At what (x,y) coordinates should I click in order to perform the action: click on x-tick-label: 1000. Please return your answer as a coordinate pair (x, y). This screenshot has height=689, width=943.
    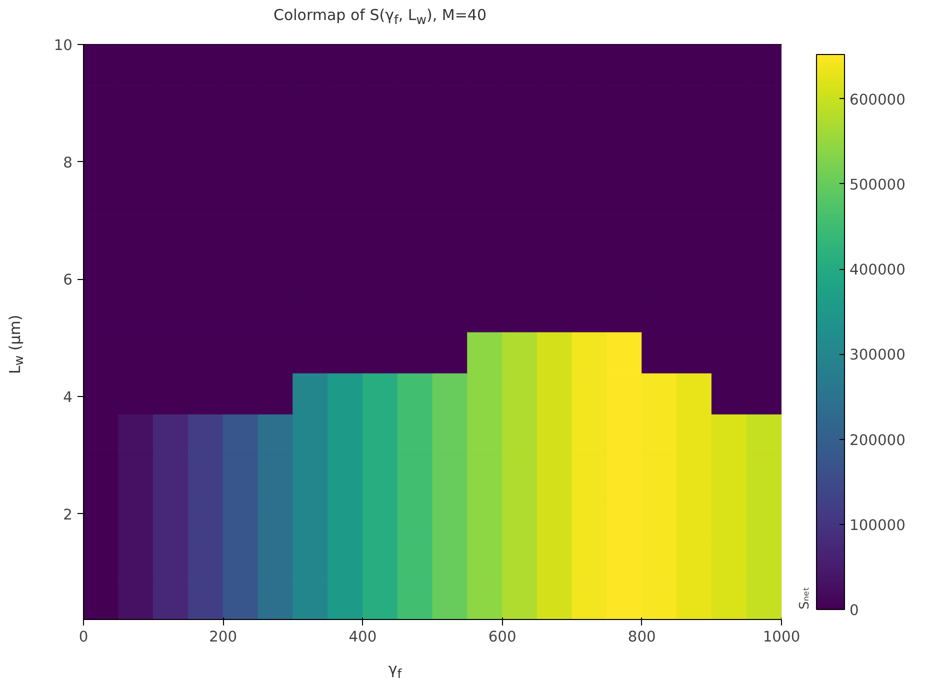
    Looking at the image, I should click on (781, 637).